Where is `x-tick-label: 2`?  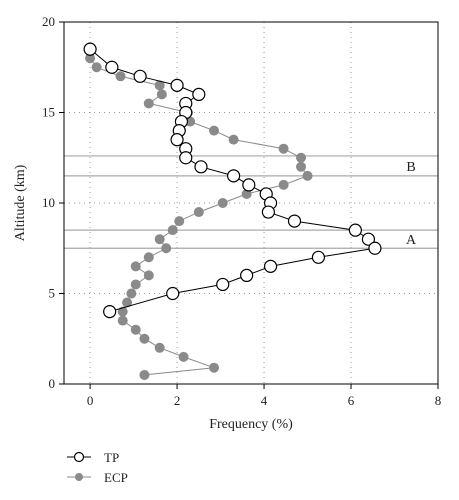 x-tick-label: 2 is located at coordinates (177, 400).